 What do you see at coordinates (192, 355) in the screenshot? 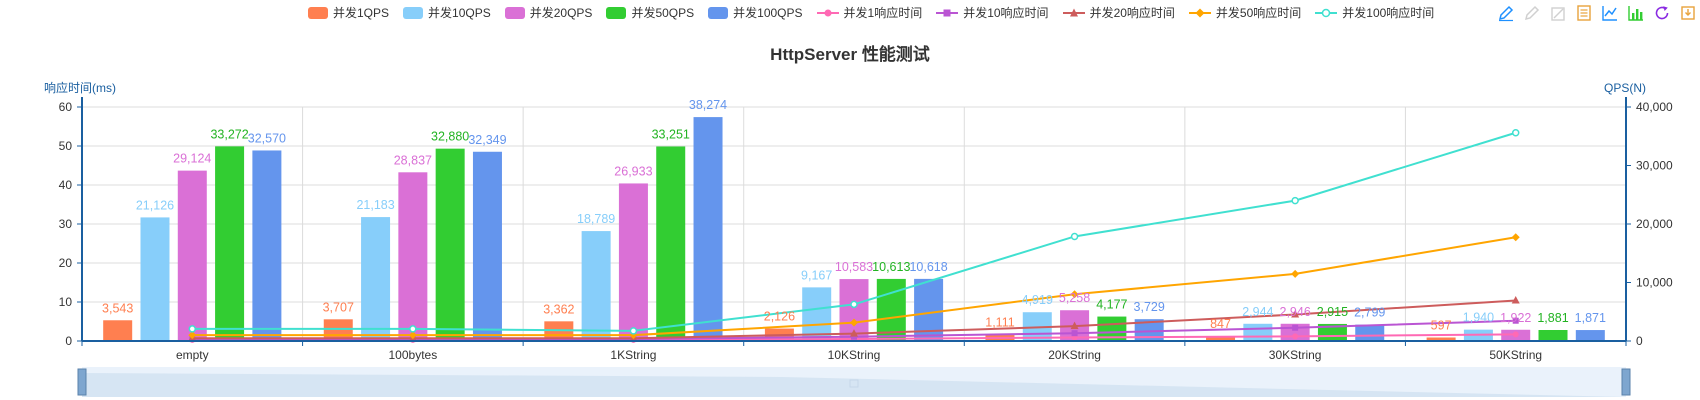
I see `x-axis-tick-label: empty` at bounding box center [192, 355].